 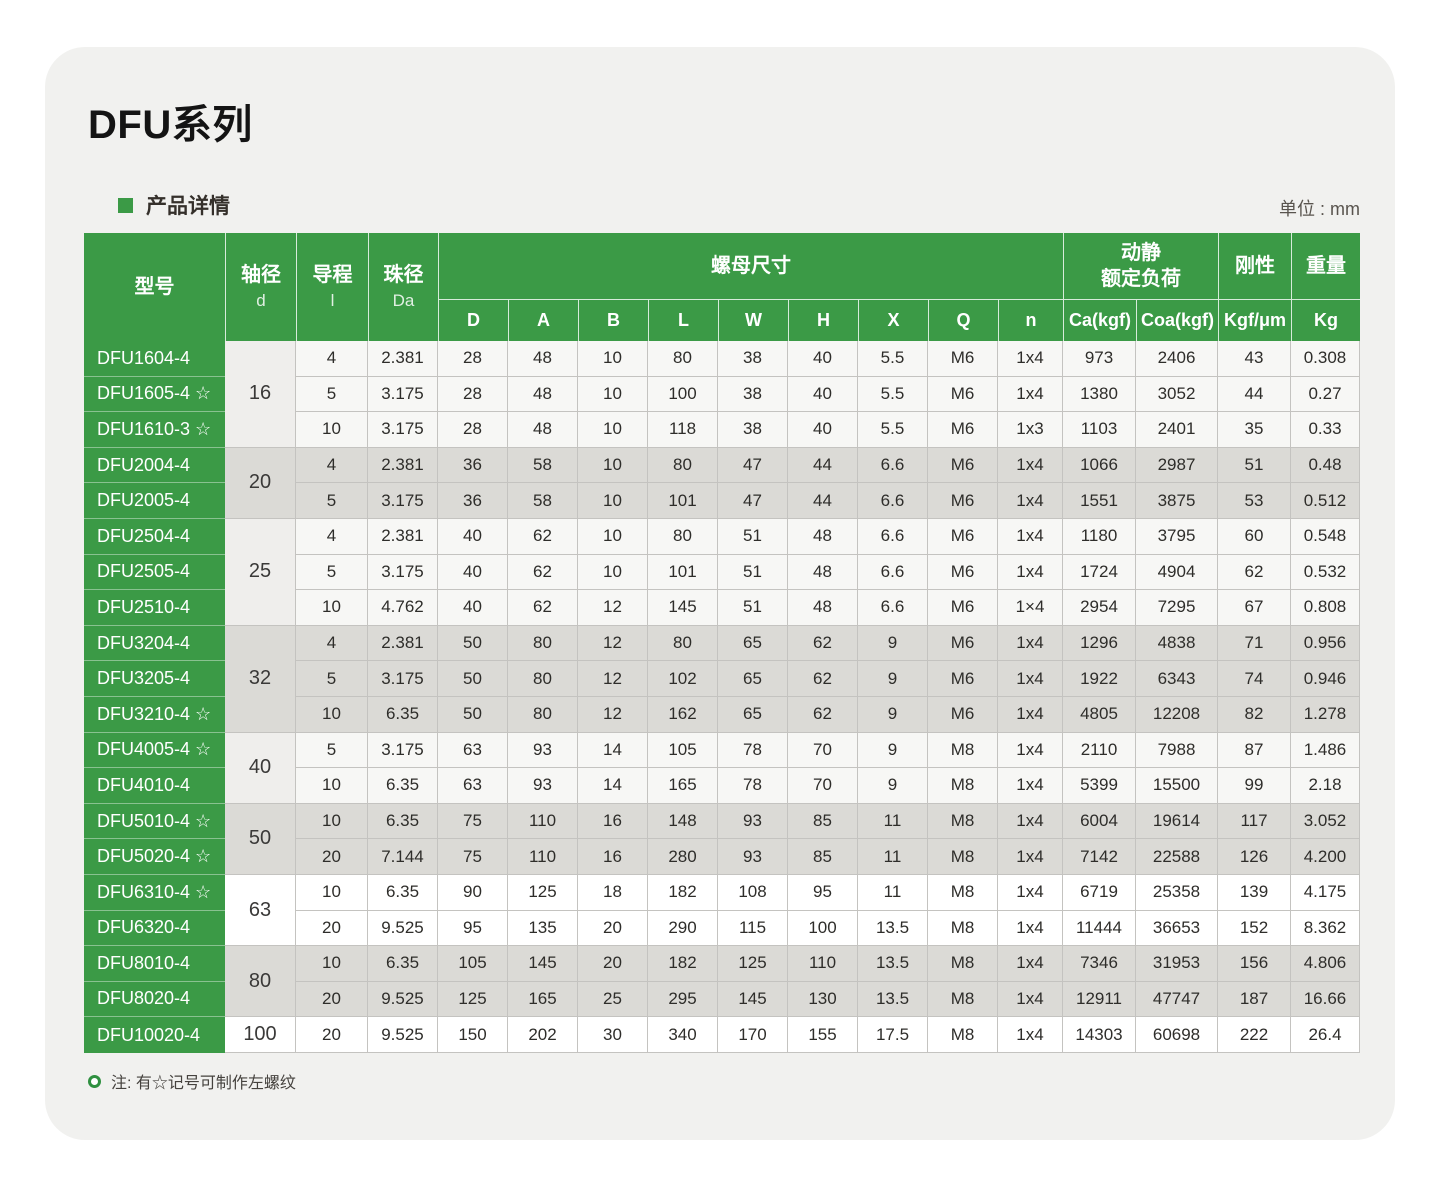 What do you see at coordinates (613, 857) in the screenshot?
I see `value-cell: 16` at bounding box center [613, 857].